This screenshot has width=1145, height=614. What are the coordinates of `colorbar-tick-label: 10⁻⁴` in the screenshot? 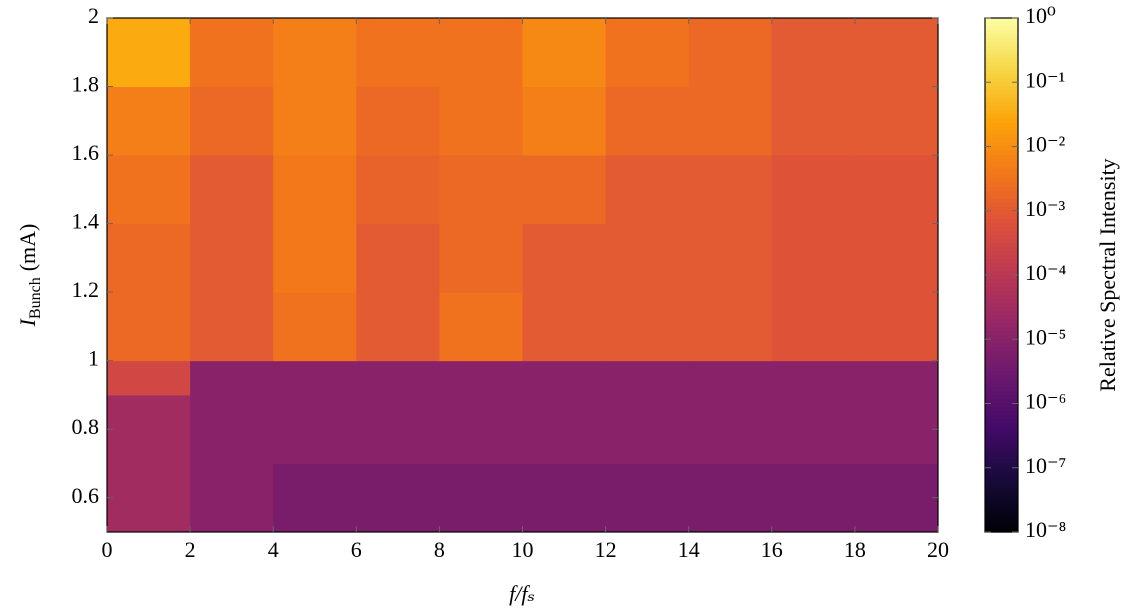 It's located at (1046, 272).